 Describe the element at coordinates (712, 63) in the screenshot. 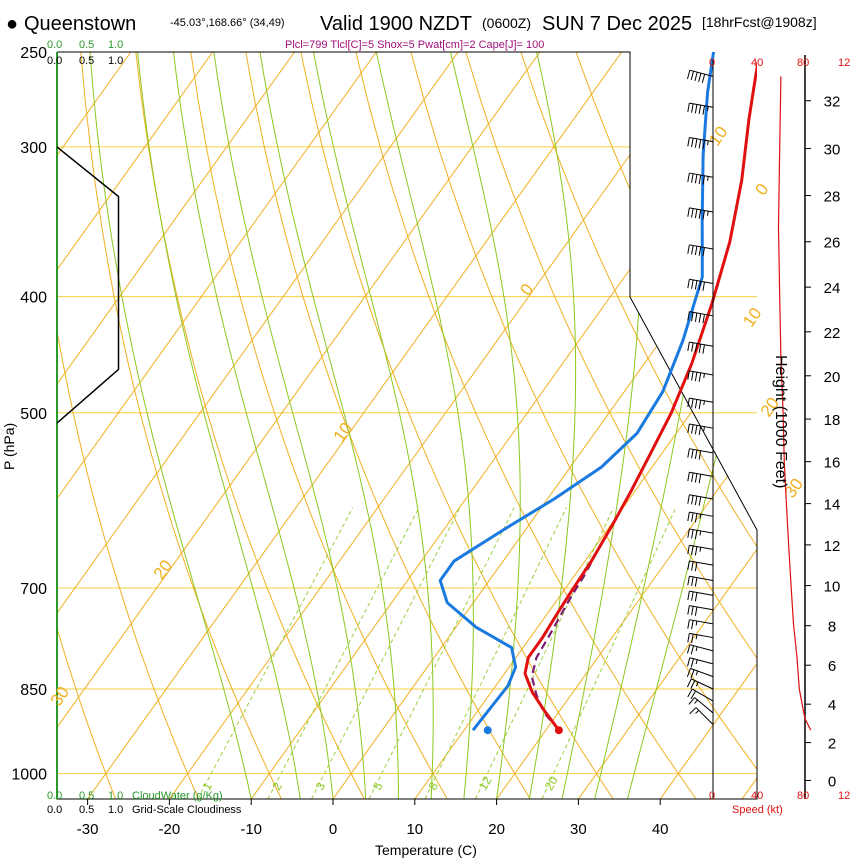

I see `speed-top-tick-0: 0` at that location.